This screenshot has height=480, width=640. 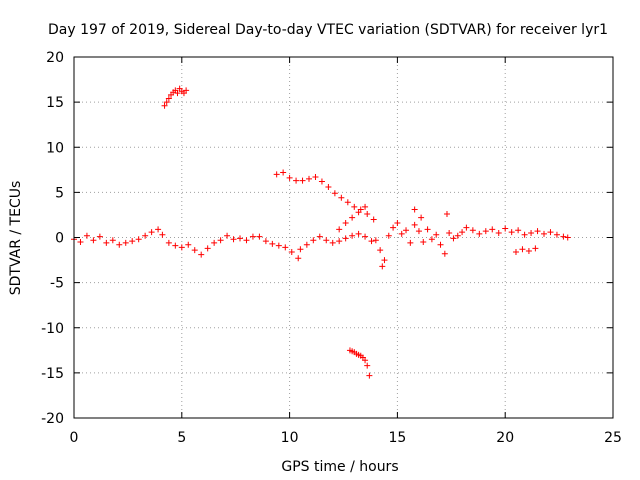 What do you see at coordinates (181, 438) in the screenshot?
I see `x-tick-label: 5` at bounding box center [181, 438].